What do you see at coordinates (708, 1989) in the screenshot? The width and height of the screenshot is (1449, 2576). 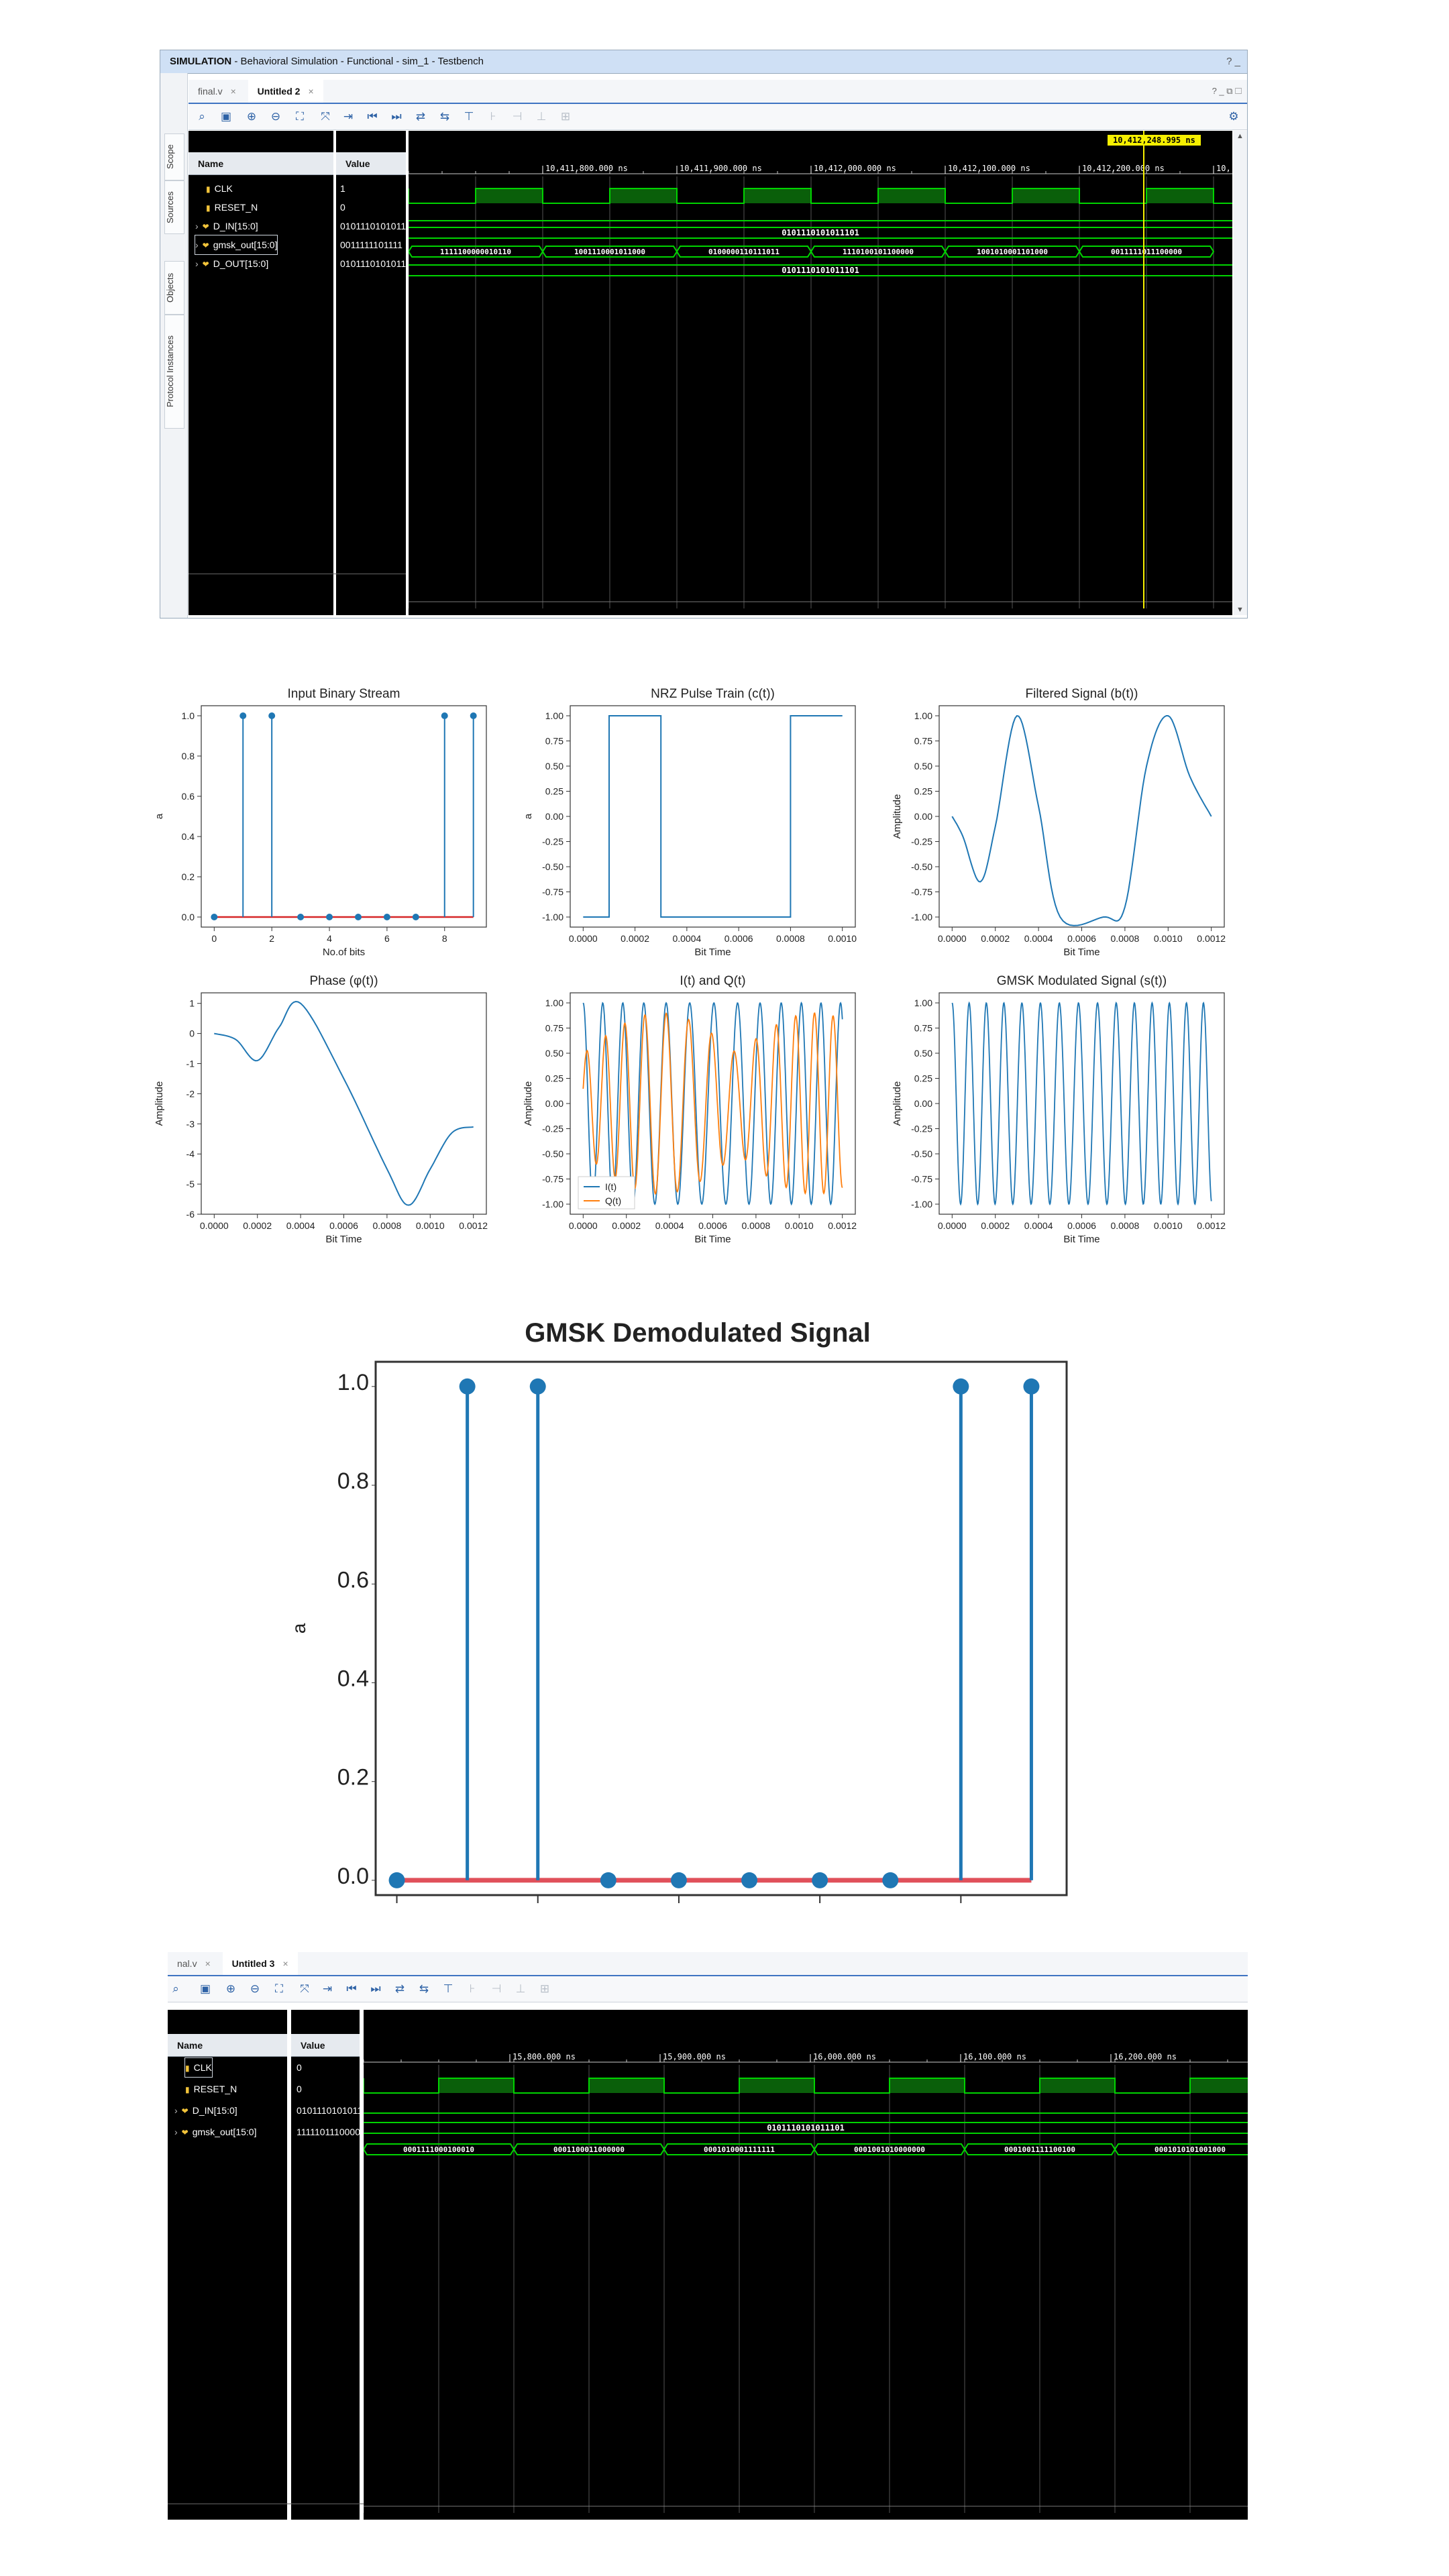 I see `wave-toolbar-2: ⌕ ▣ ⊕ ⊖ ⛶ ⤧ ⇥ ⏮ ⏭ ⇄ ⇆ ⊤ ⊦ ⊣ ⊥ ⊞` at bounding box center [708, 1989].